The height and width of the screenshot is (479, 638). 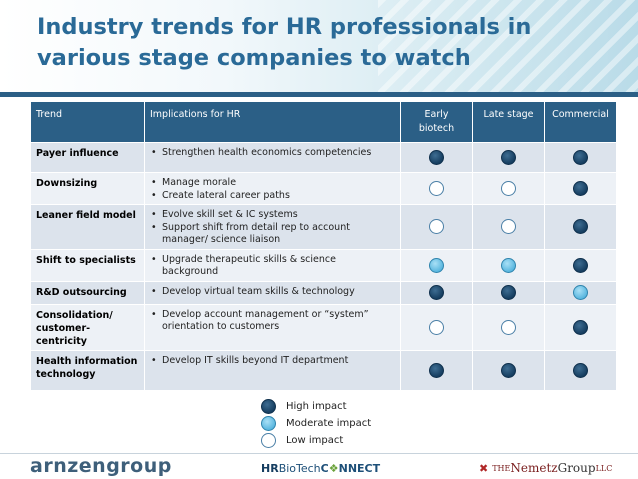 What do you see at coordinates (604, 468) in the screenshot?
I see `logo-right-llc: LLC` at bounding box center [604, 468].